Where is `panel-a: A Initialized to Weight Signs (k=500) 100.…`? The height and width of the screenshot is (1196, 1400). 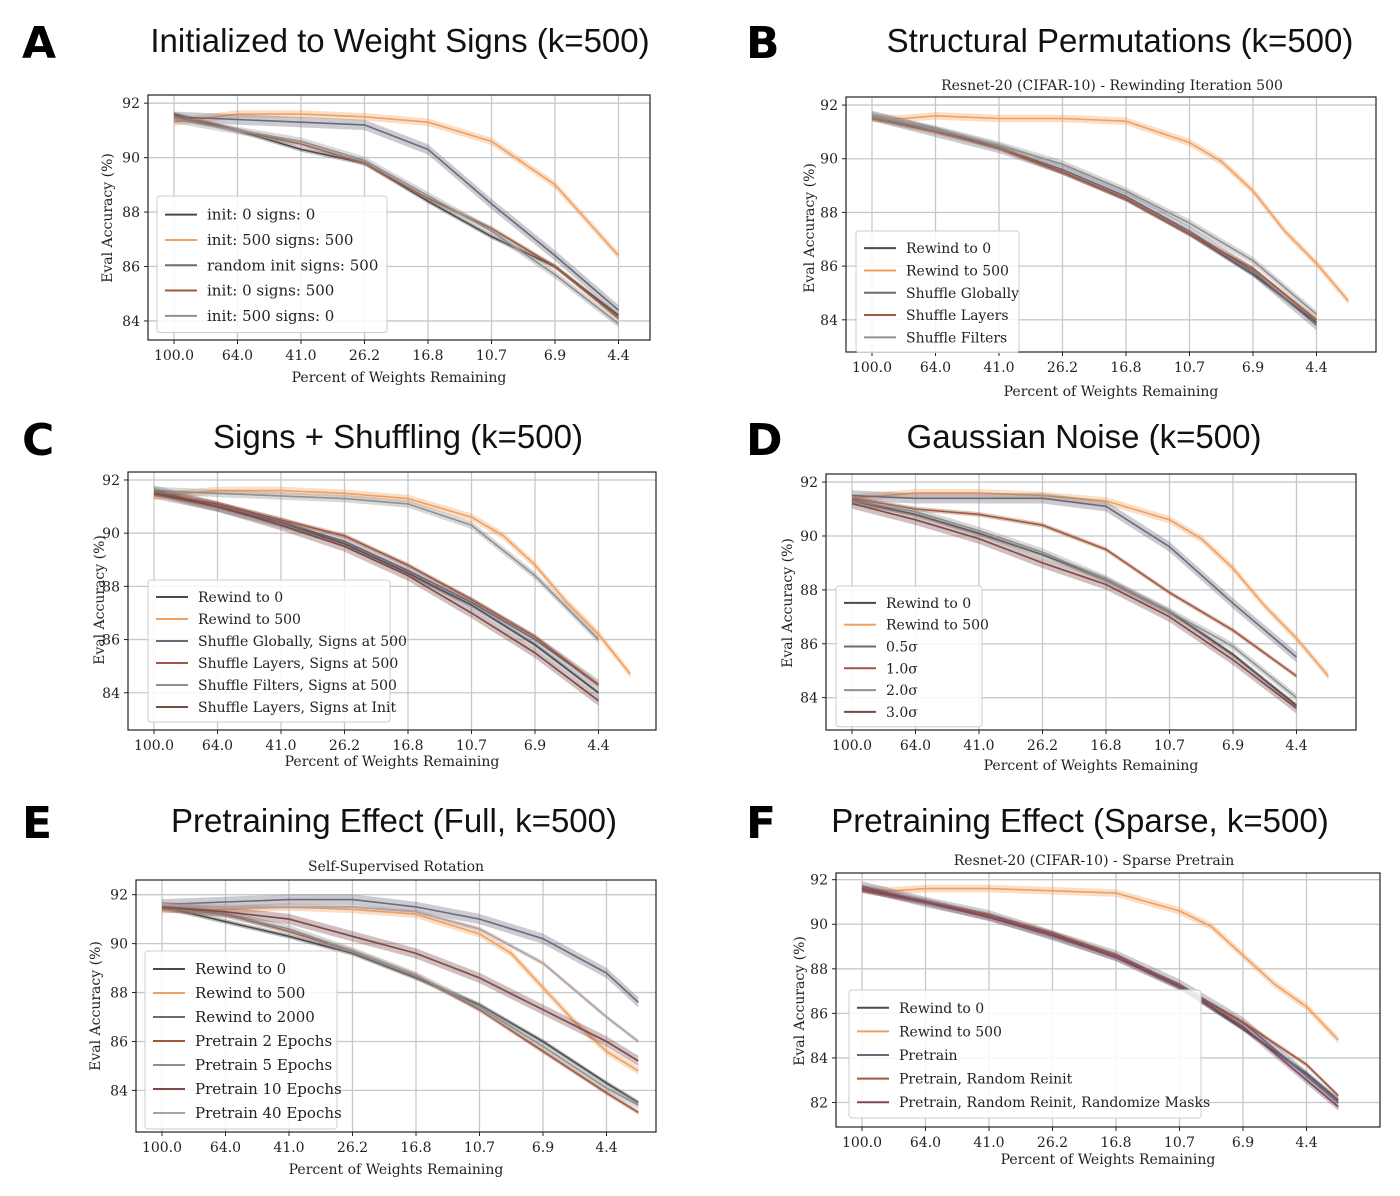
panel-a: A Initialized to Weight Signs (k=500) 100.… is located at coordinates (336, 202).